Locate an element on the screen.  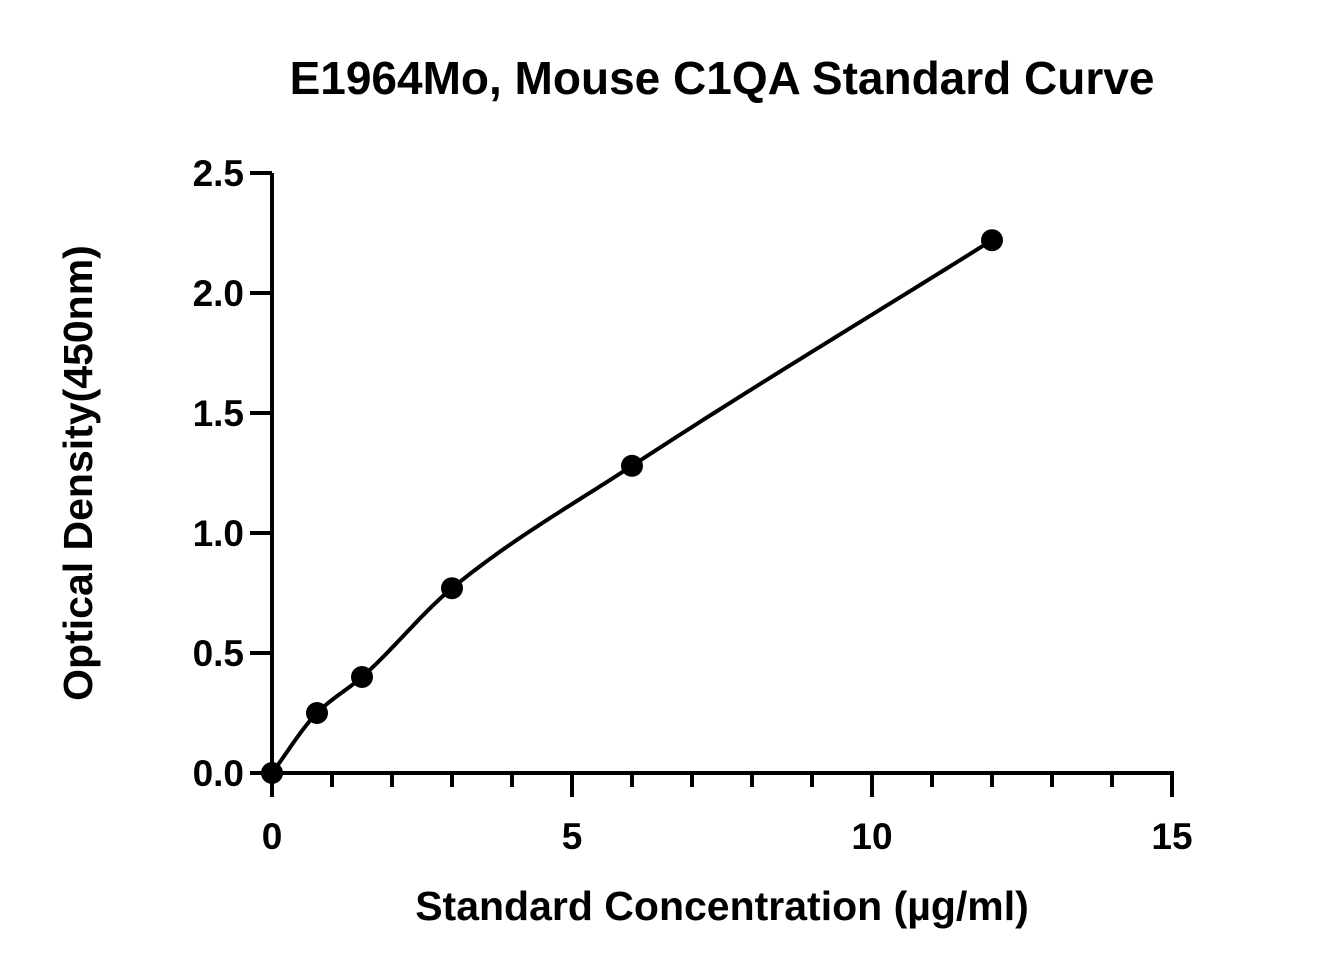
y-tick-label: 2.5 is located at coordinates (218, 173).